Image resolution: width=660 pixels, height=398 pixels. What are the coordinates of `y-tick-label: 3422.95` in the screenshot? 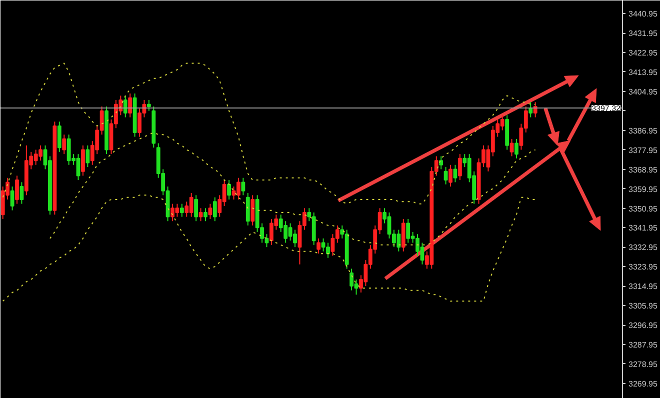 It's located at (643, 53).